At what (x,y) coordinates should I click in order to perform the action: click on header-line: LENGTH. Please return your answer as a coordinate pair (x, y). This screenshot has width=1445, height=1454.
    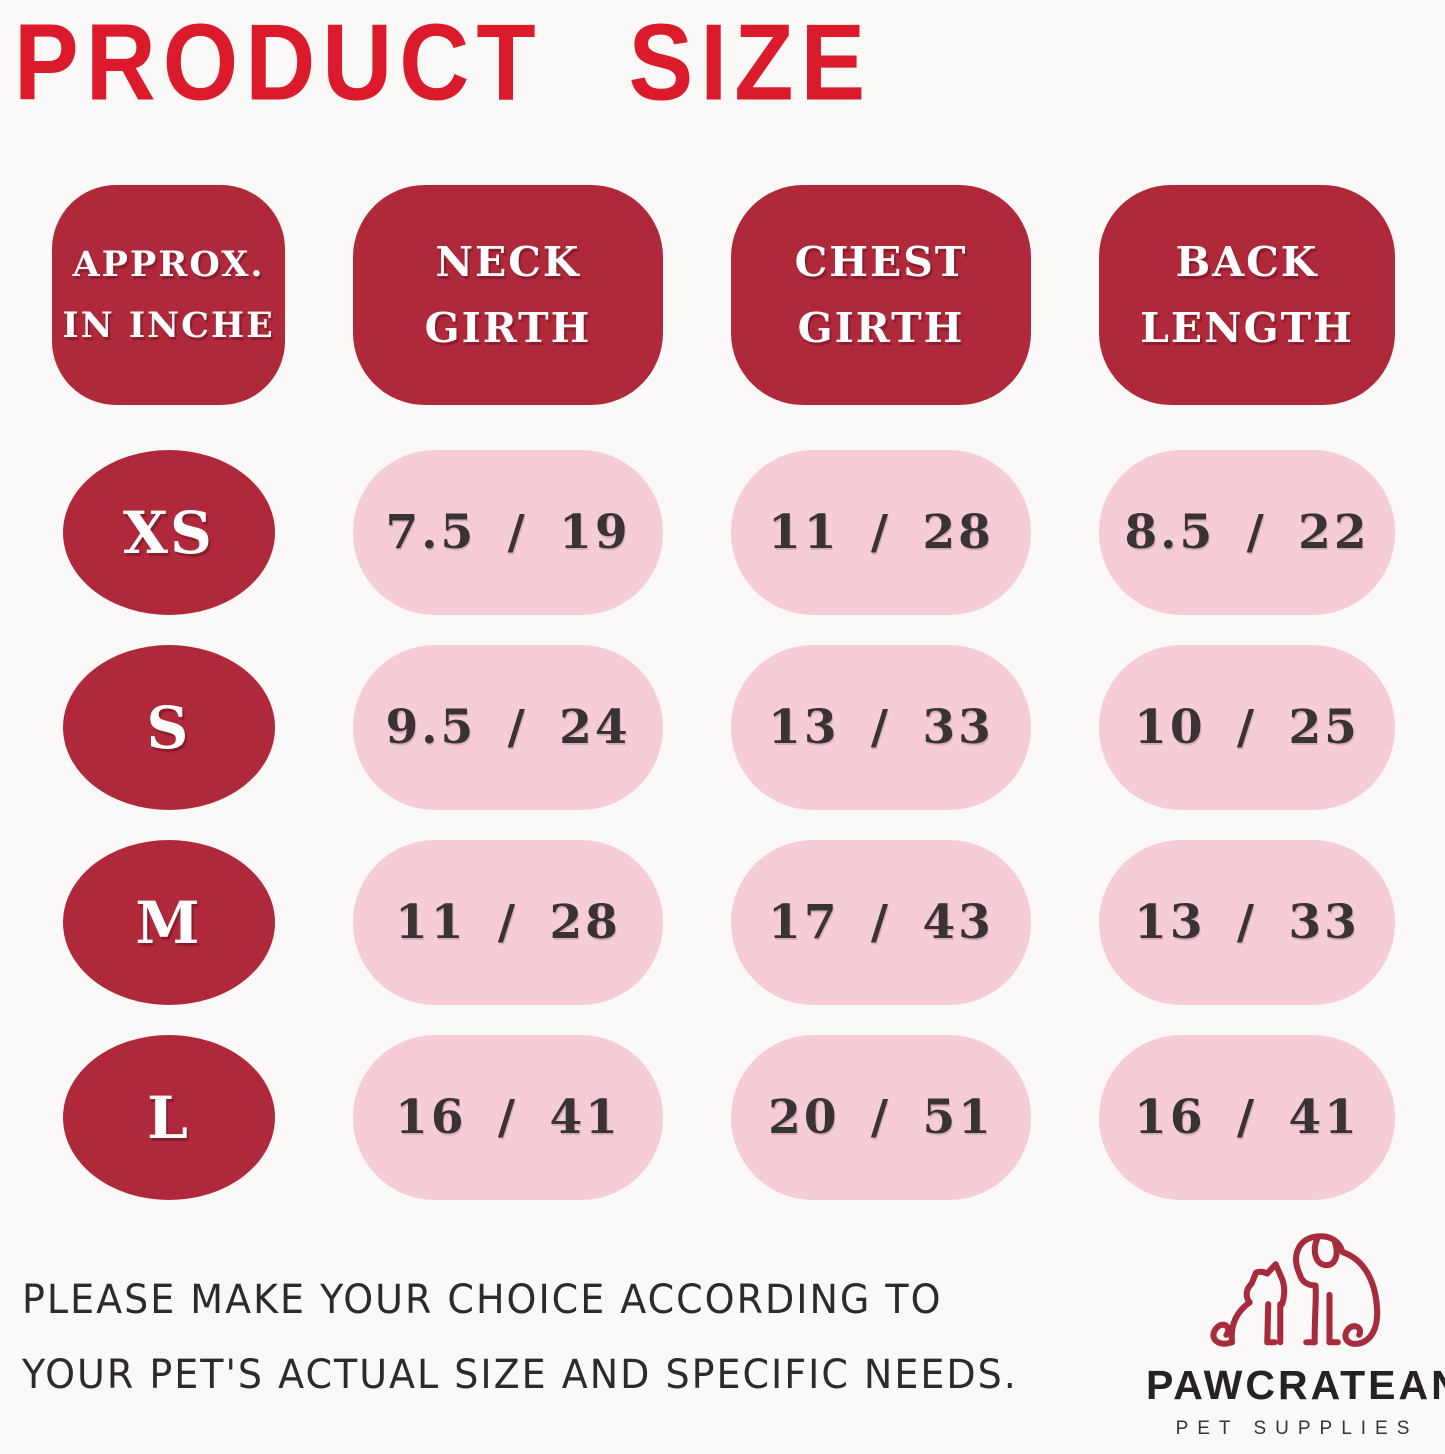
    Looking at the image, I should click on (1247, 328).